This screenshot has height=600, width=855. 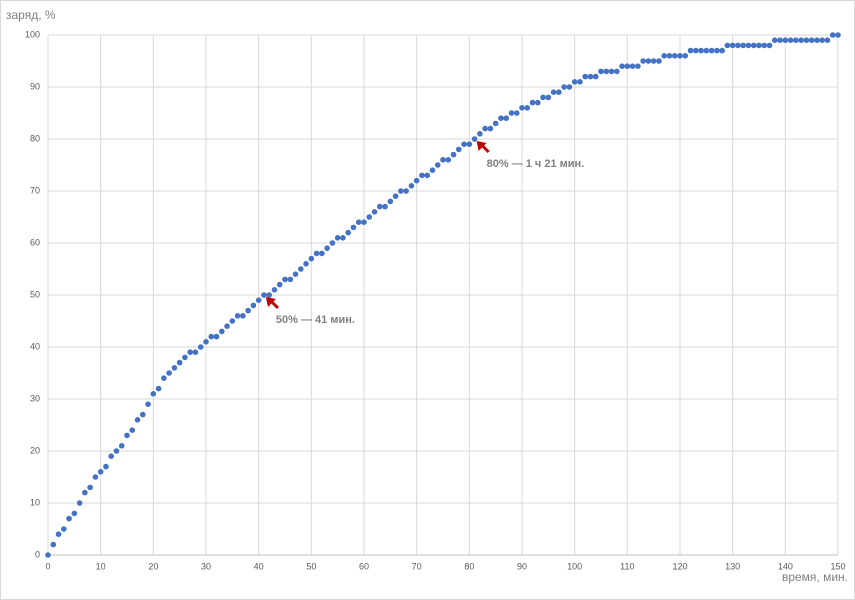 What do you see at coordinates (417, 566) in the screenshot?
I see `x-tick-label: 70` at bounding box center [417, 566].